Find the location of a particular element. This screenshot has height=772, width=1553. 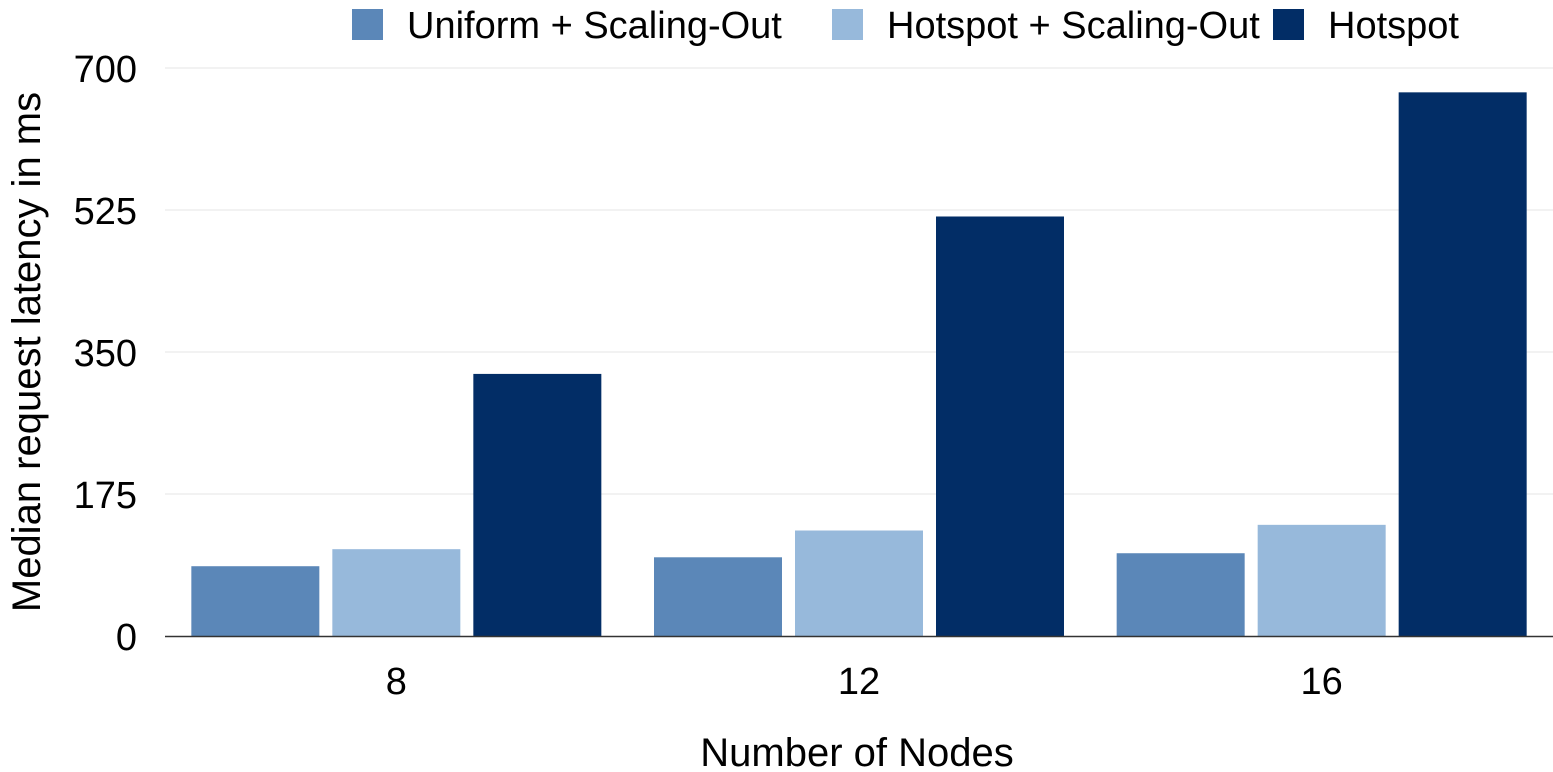

legend-label: Hotspot + Scaling-Out is located at coordinates (1073, 26).